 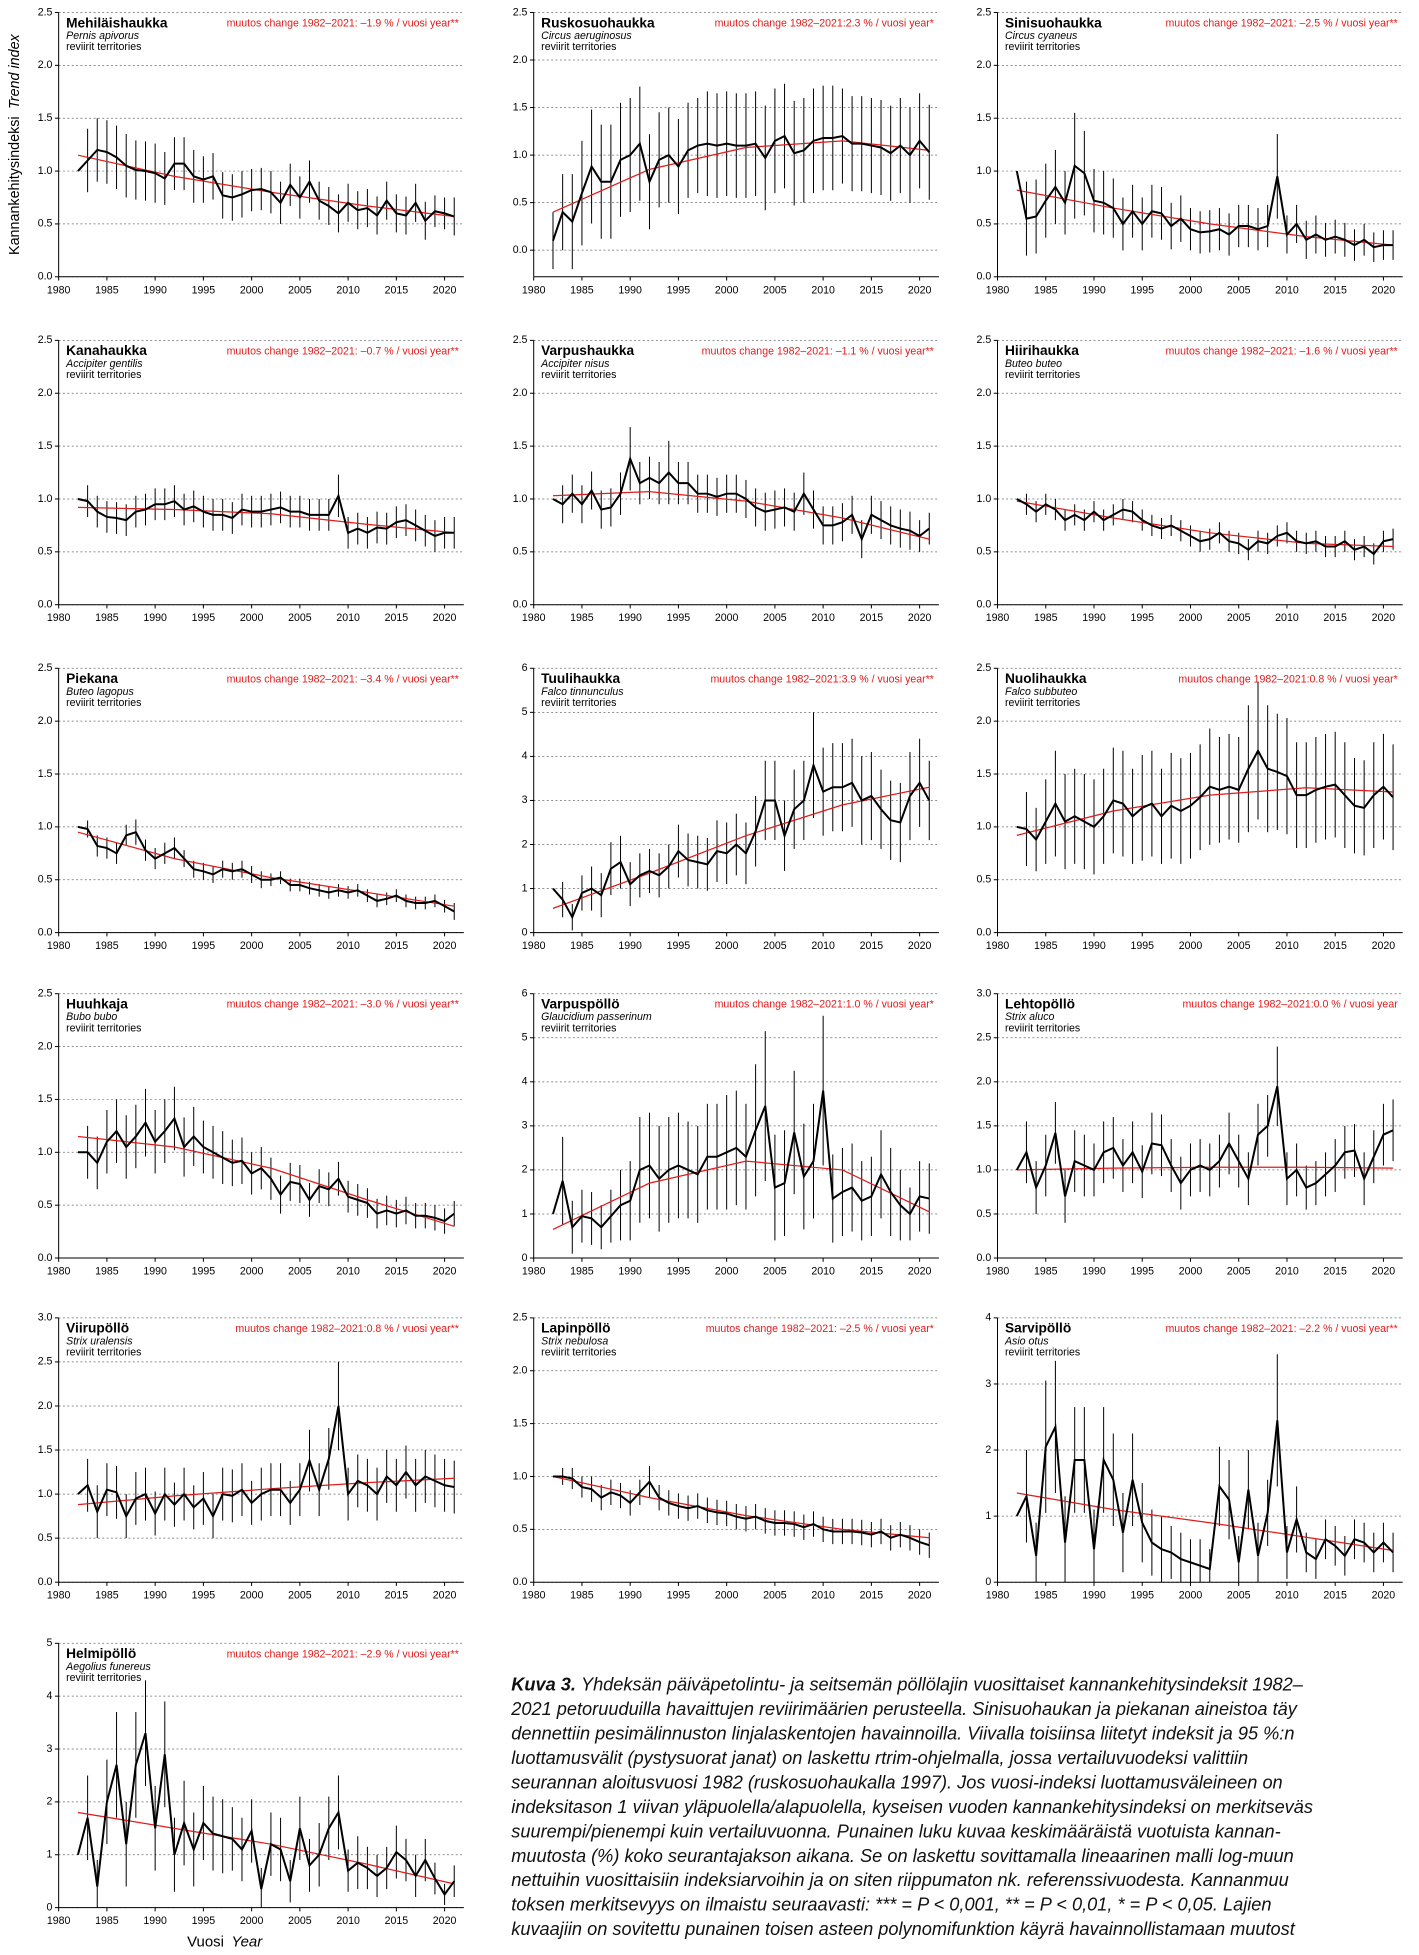 I want to click on species-name: Aegolius funereus, so click(x=108, y=1667).